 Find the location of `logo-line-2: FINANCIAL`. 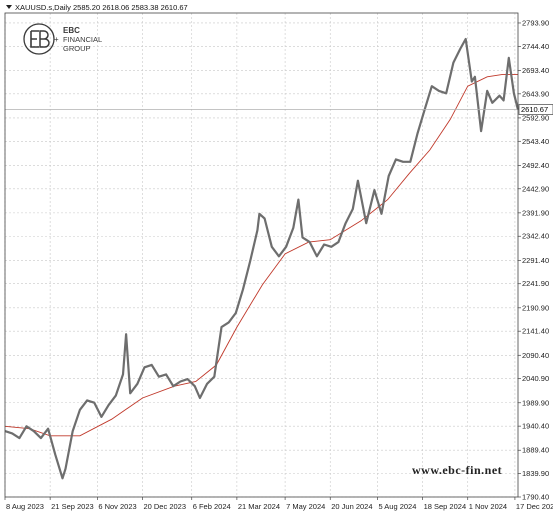

logo-line-2: FINANCIAL is located at coordinates (82, 39).